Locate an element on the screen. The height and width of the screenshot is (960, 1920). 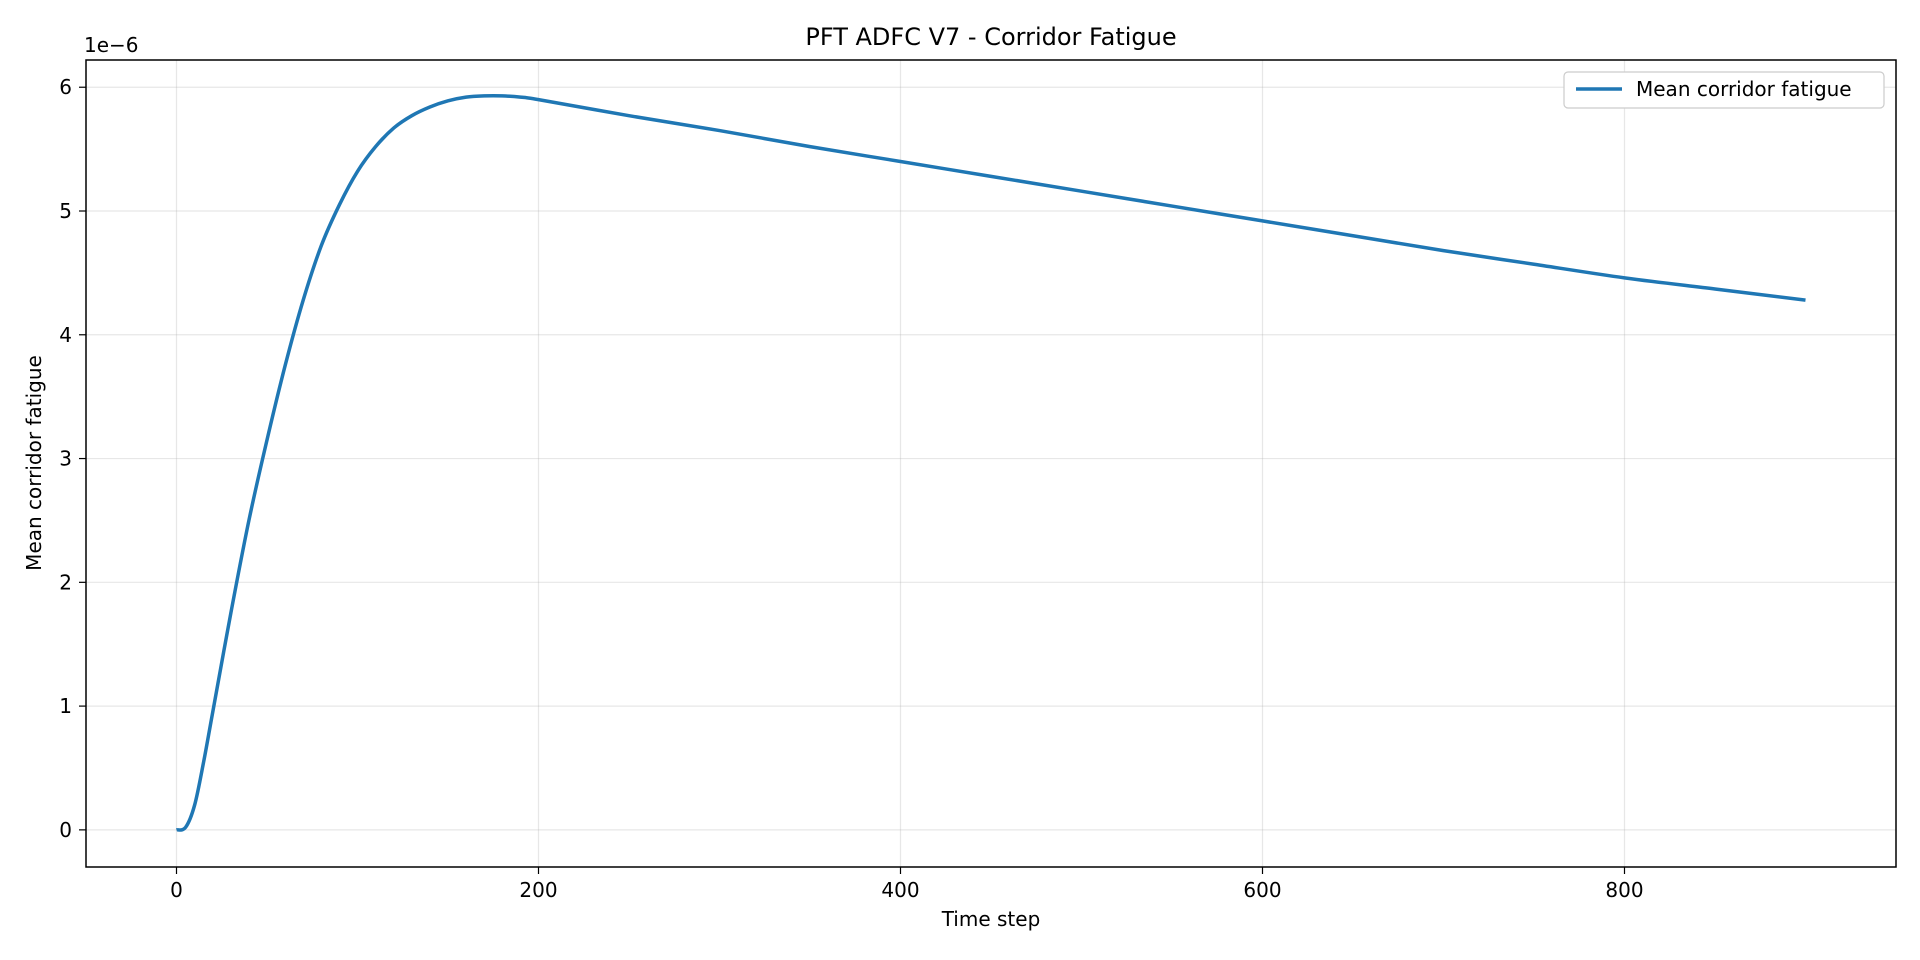
y-tick-label: 4 is located at coordinates (65, 335).